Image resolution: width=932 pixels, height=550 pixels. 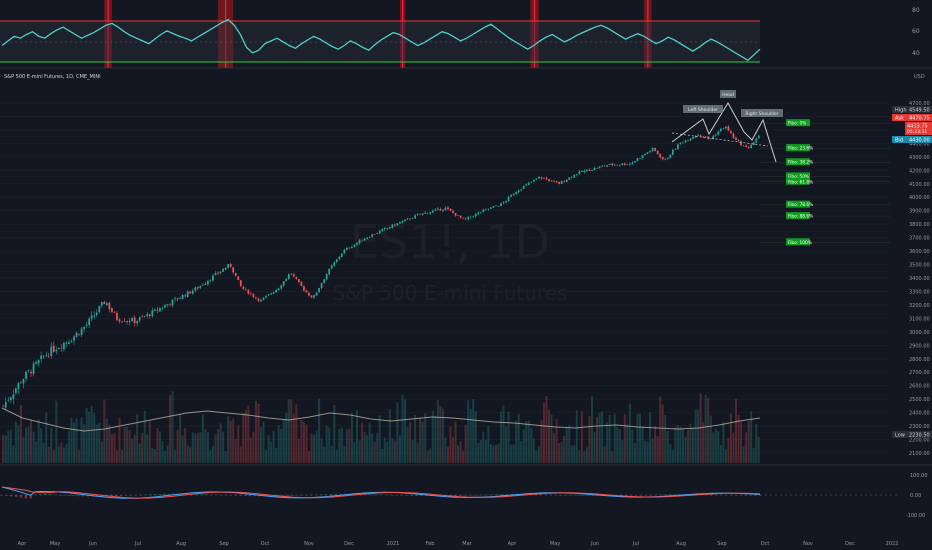 I want to click on time-axis-label: Jun, so click(x=594, y=544).